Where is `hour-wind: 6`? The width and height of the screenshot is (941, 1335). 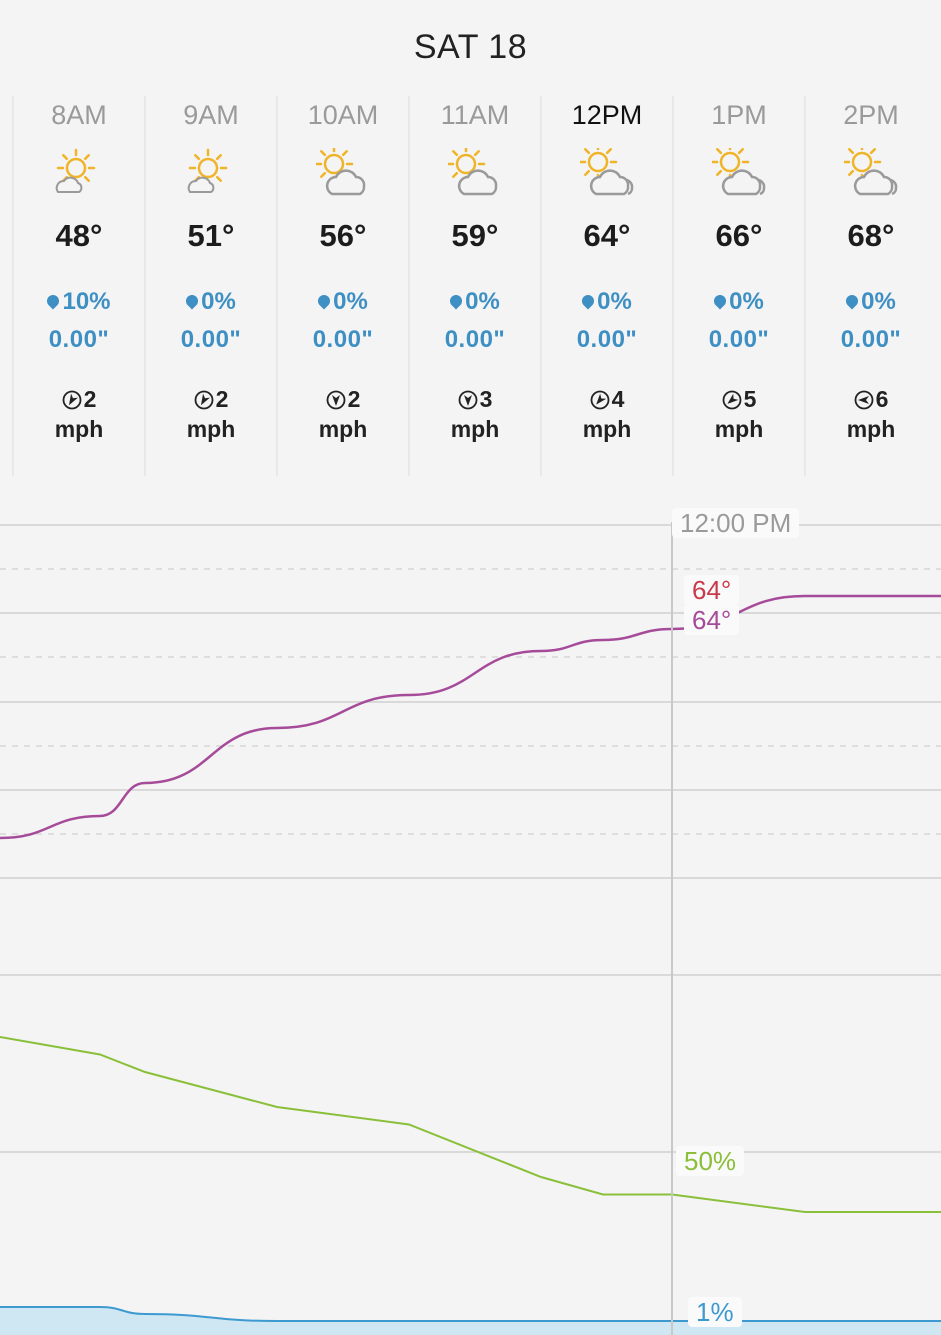
hour-wind: 6 is located at coordinates (871, 399).